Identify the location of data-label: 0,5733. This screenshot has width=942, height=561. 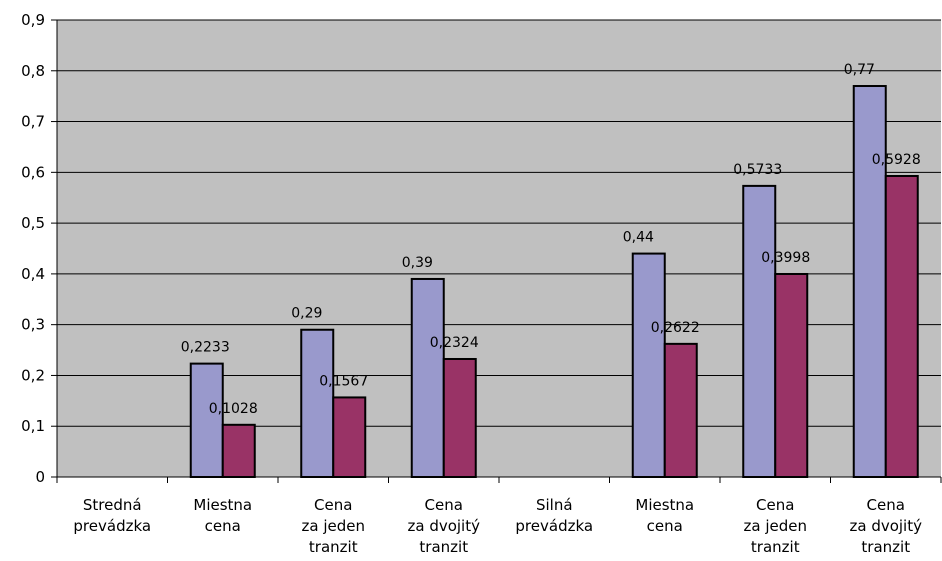
(757, 170).